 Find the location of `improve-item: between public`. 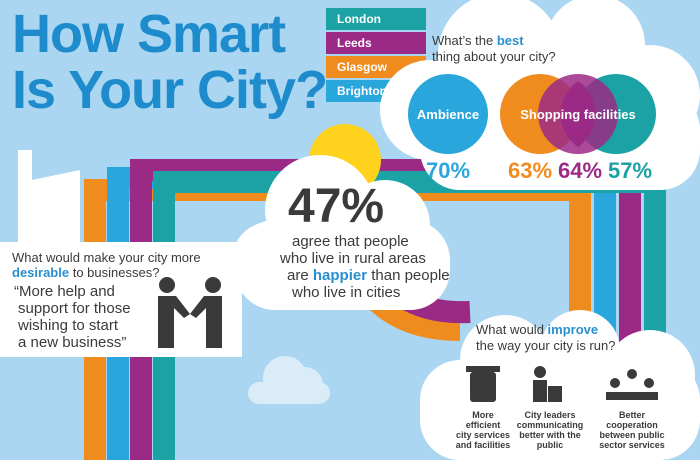

improve-item: between public is located at coordinates (631, 435).